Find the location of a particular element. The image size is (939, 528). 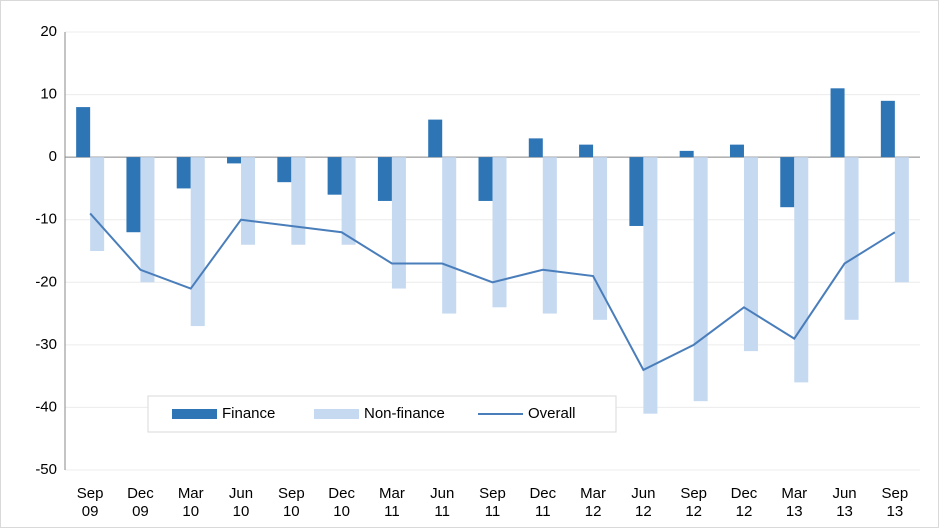

x-tick-label: Dec 09 is located at coordinates (140, 502).